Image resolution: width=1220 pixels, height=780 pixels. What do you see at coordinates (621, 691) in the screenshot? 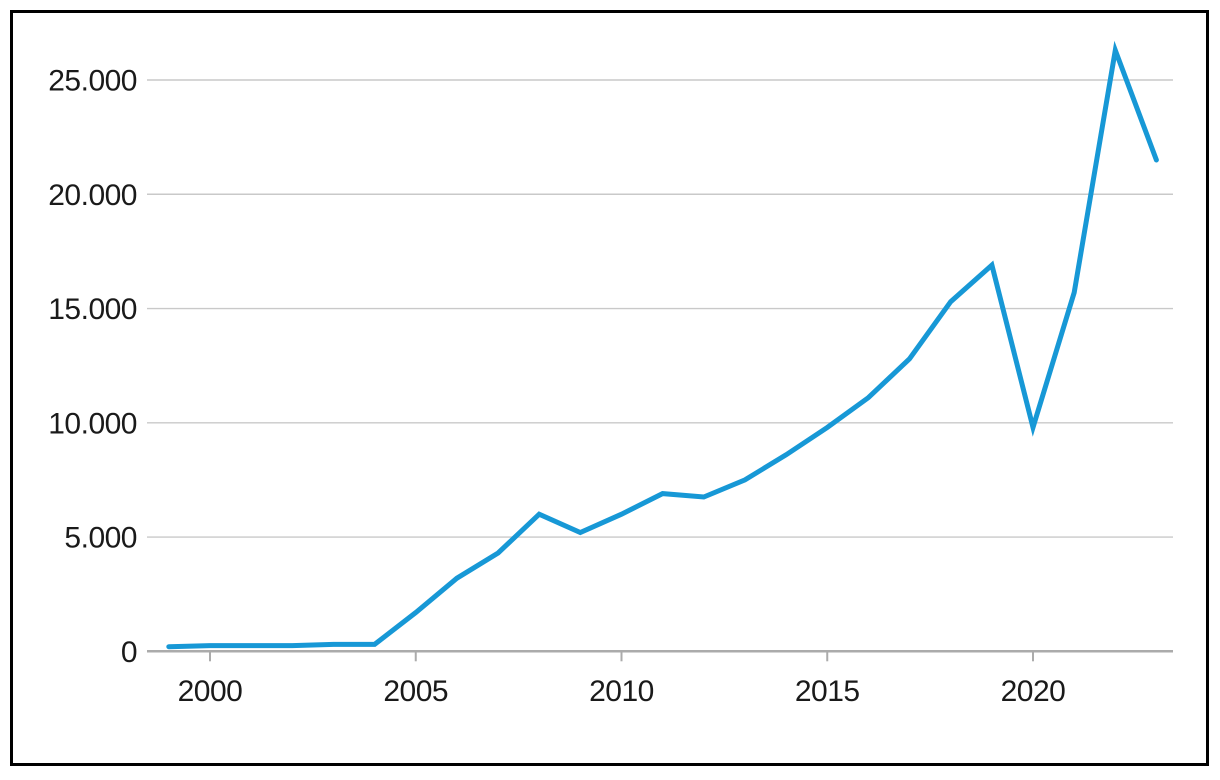
I see `x-tick-label: 2010` at bounding box center [621, 691].